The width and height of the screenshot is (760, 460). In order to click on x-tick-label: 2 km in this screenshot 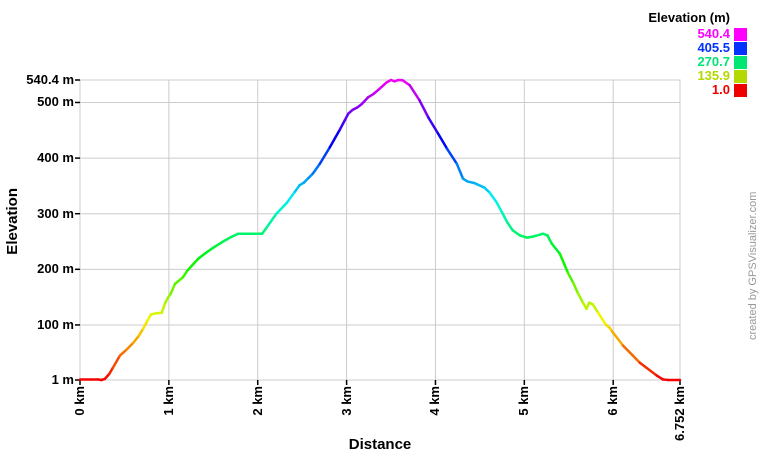, I will do `click(257, 401)`.